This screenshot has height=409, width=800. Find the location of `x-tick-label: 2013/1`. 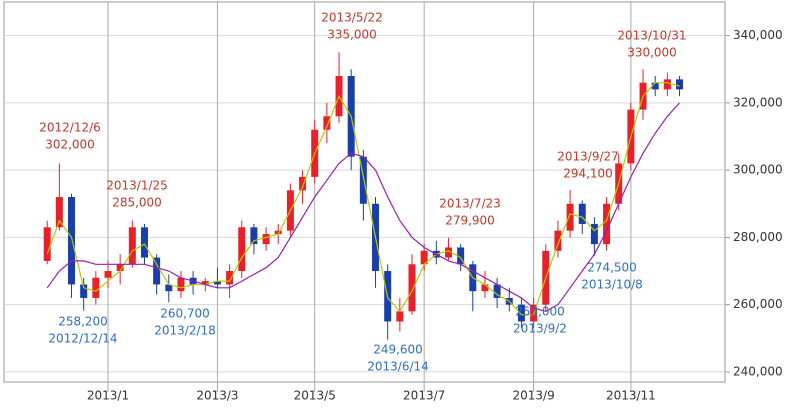

x-tick-label: 2013/1 is located at coordinates (108, 396).